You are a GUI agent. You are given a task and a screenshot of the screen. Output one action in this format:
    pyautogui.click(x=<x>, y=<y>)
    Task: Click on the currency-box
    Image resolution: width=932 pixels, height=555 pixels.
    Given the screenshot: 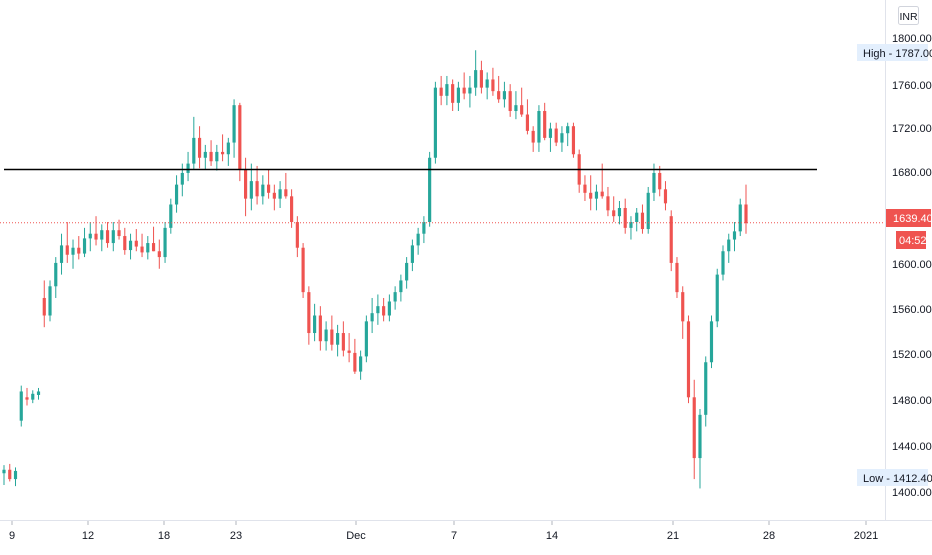 What is the action you would take?
    pyautogui.click(x=908, y=15)
    